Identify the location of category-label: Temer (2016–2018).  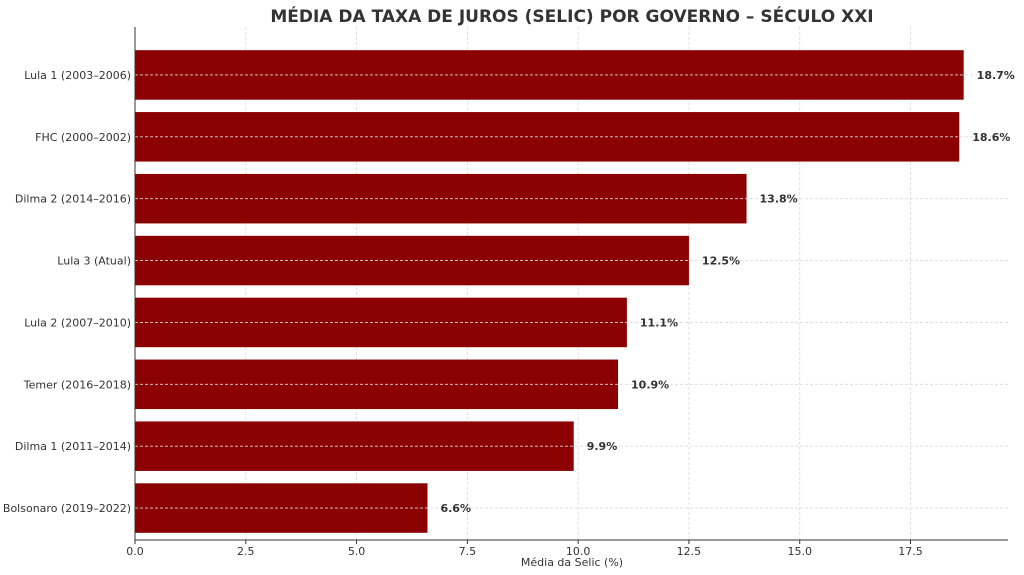
(77, 384).